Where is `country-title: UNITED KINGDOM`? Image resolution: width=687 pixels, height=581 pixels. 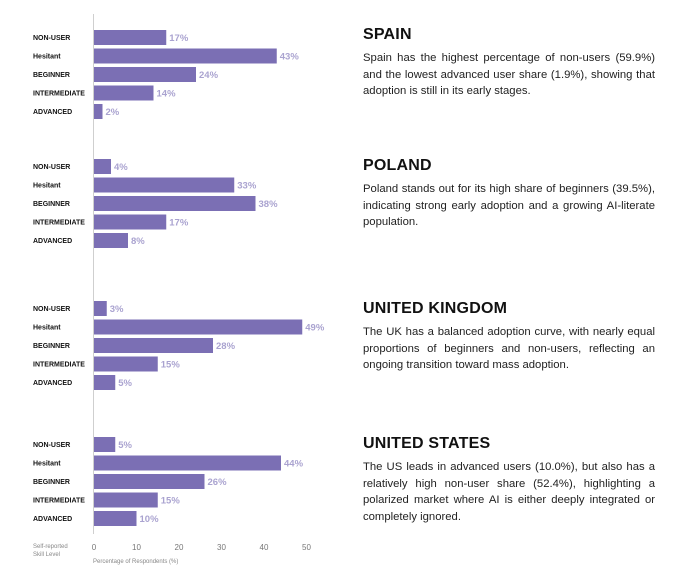 country-title: UNITED KINGDOM is located at coordinates (435, 308).